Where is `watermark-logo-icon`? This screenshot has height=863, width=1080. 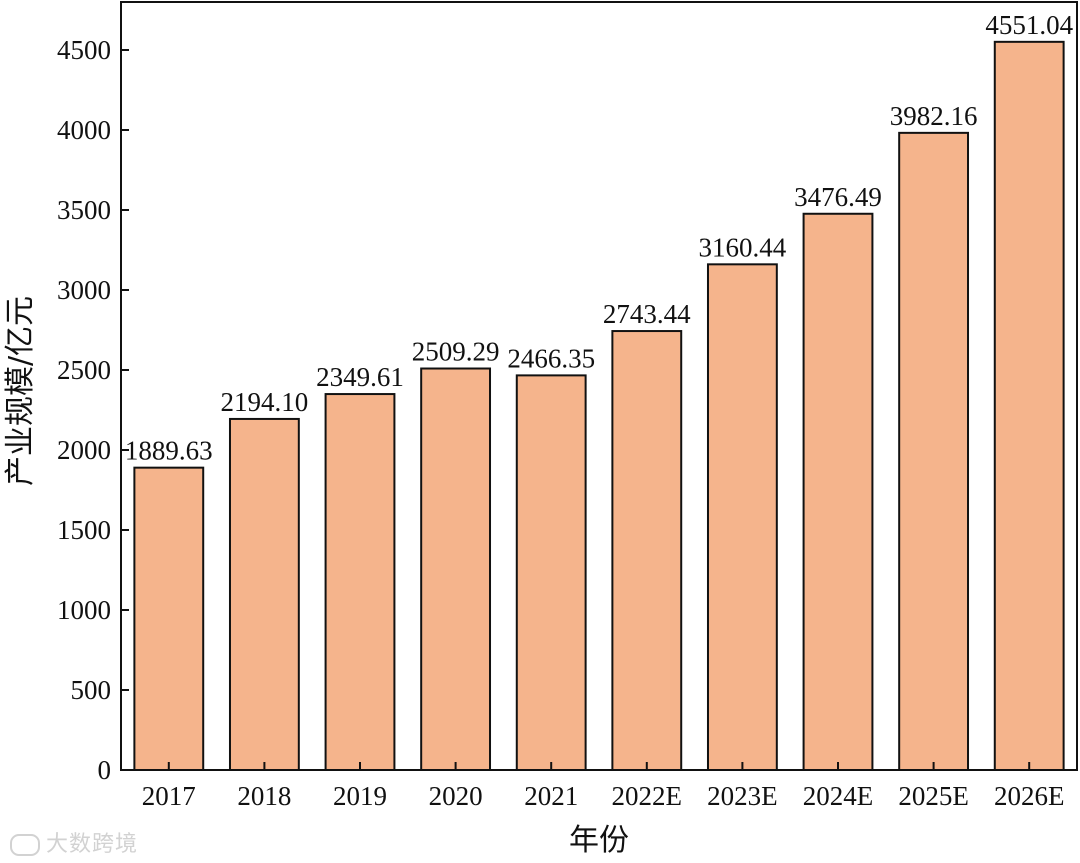
watermark-logo-icon is located at coordinates (25, 845).